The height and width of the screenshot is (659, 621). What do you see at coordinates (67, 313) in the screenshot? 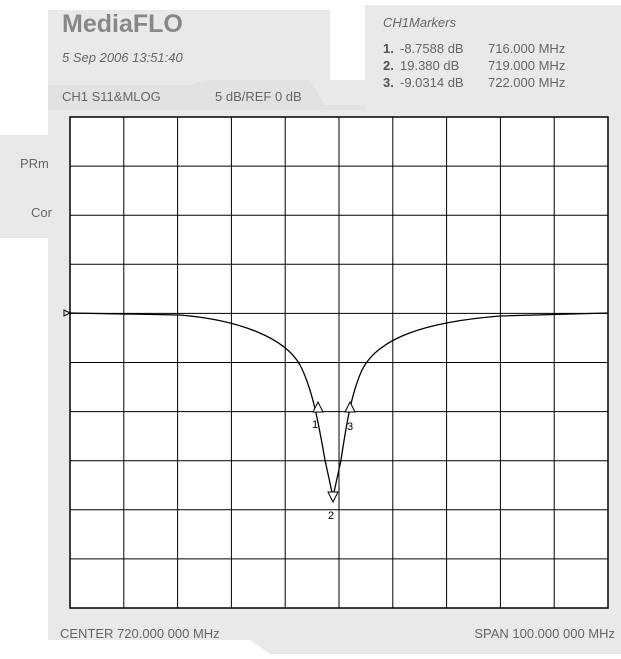
I see `ref-arrow` at bounding box center [67, 313].